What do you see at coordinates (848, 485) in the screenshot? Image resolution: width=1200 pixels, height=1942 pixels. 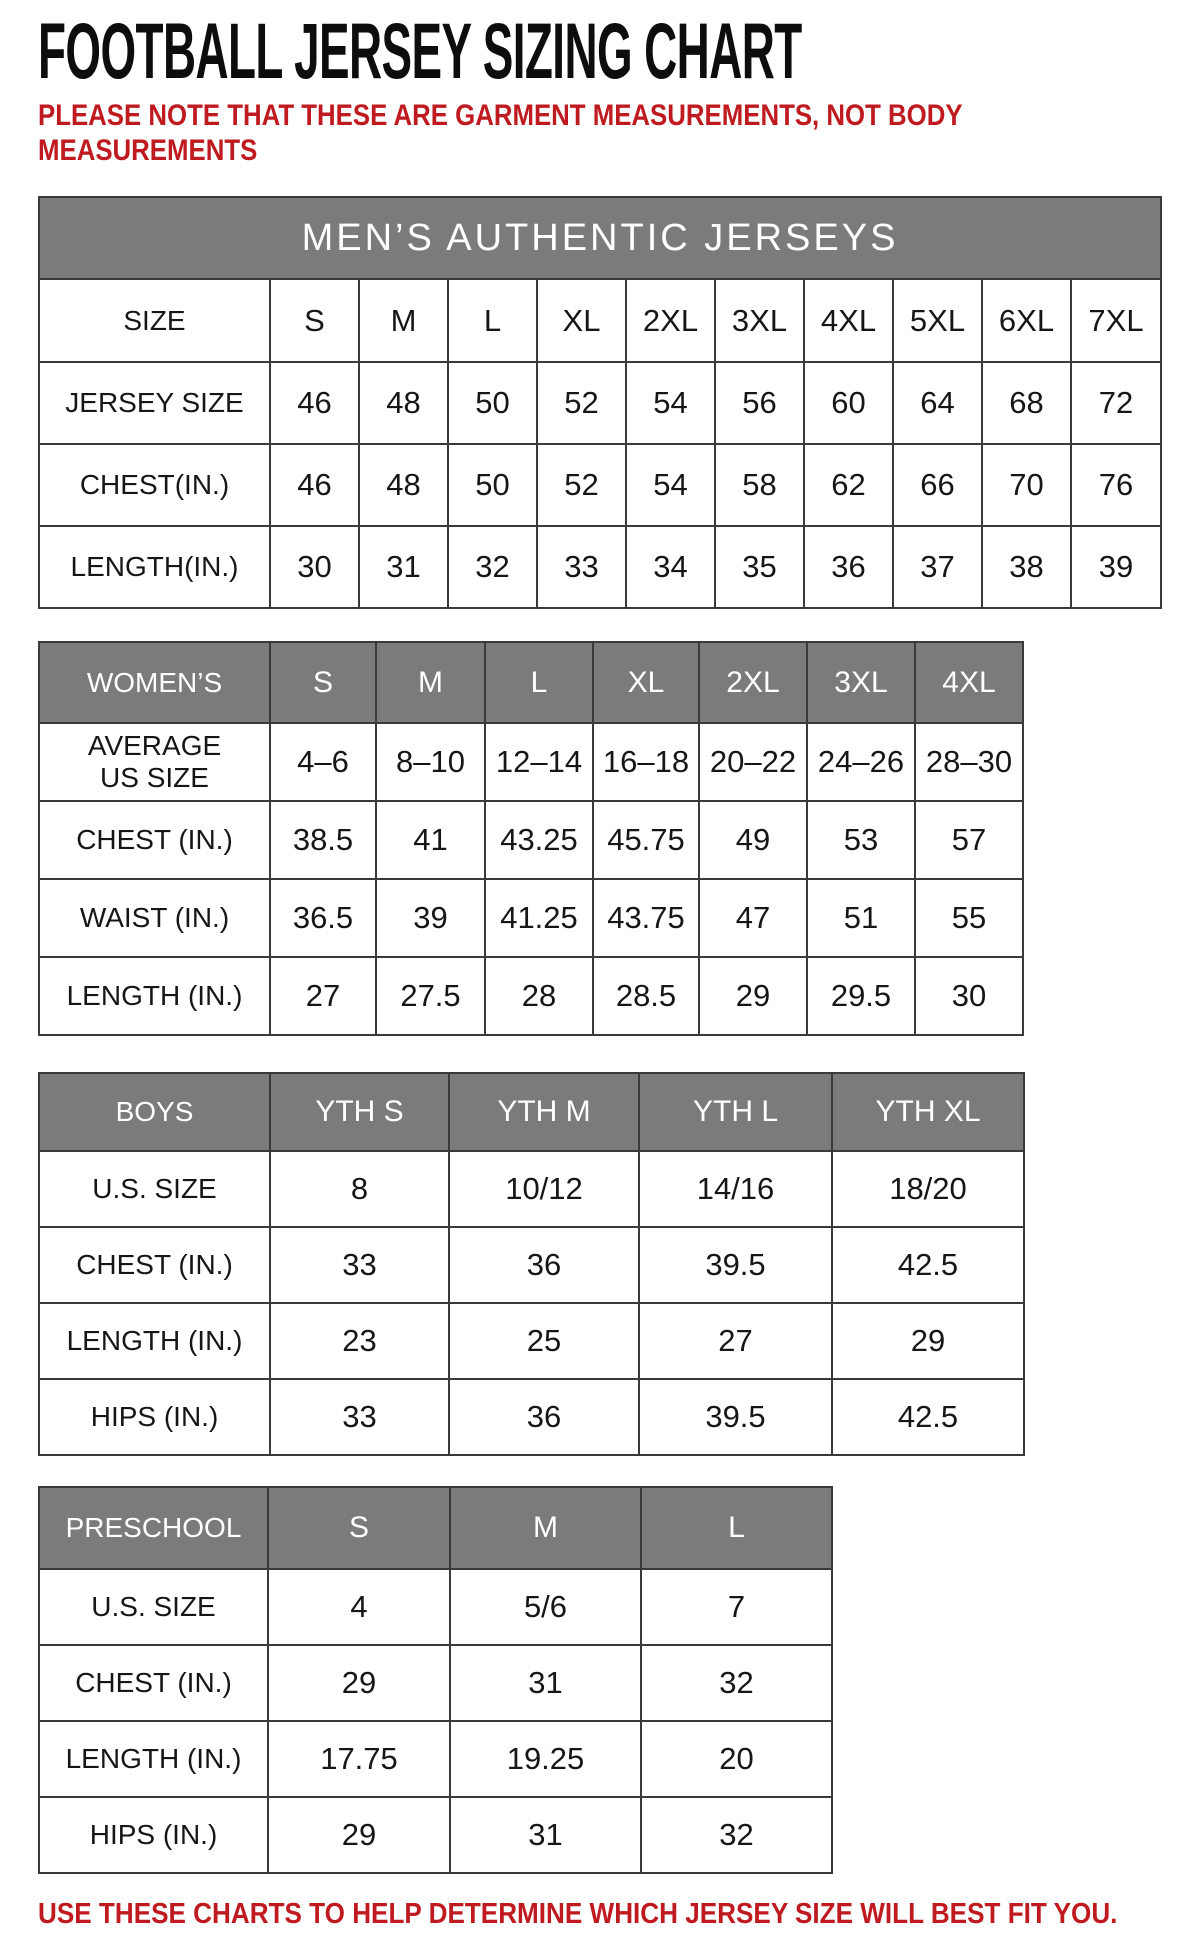 I see `size-value-cell: 62` at bounding box center [848, 485].